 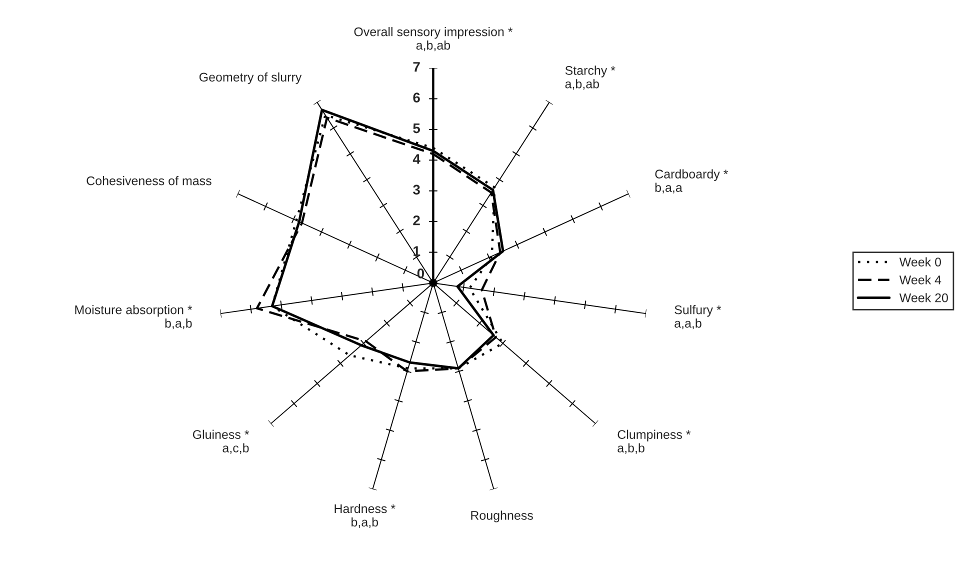 I want to click on spoke-label: Cohesiveness of mass, so click(x=149, y=181).